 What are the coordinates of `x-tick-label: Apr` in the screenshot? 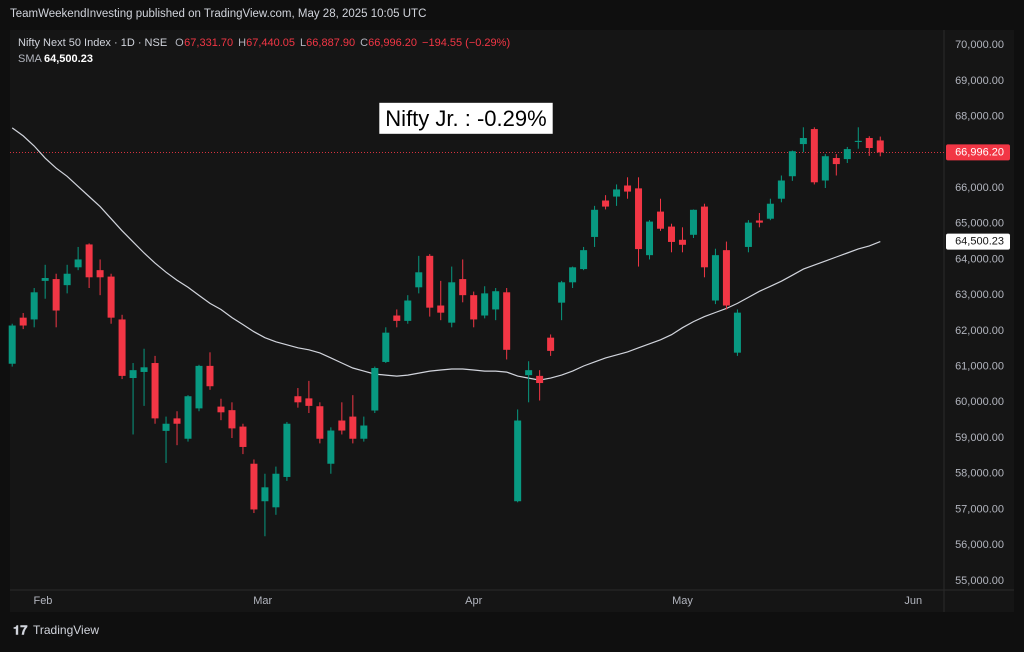 It's located at (473, 601).